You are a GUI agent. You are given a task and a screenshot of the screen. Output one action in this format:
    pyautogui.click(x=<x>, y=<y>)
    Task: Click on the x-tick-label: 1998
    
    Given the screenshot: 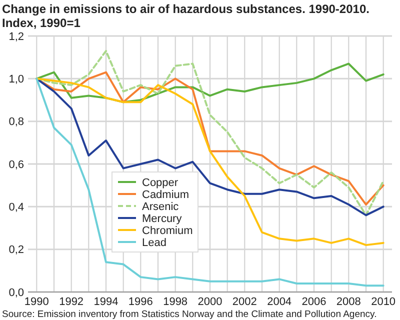 What is the action you would take?
    pyautogui.click(x=175, y=302)
    